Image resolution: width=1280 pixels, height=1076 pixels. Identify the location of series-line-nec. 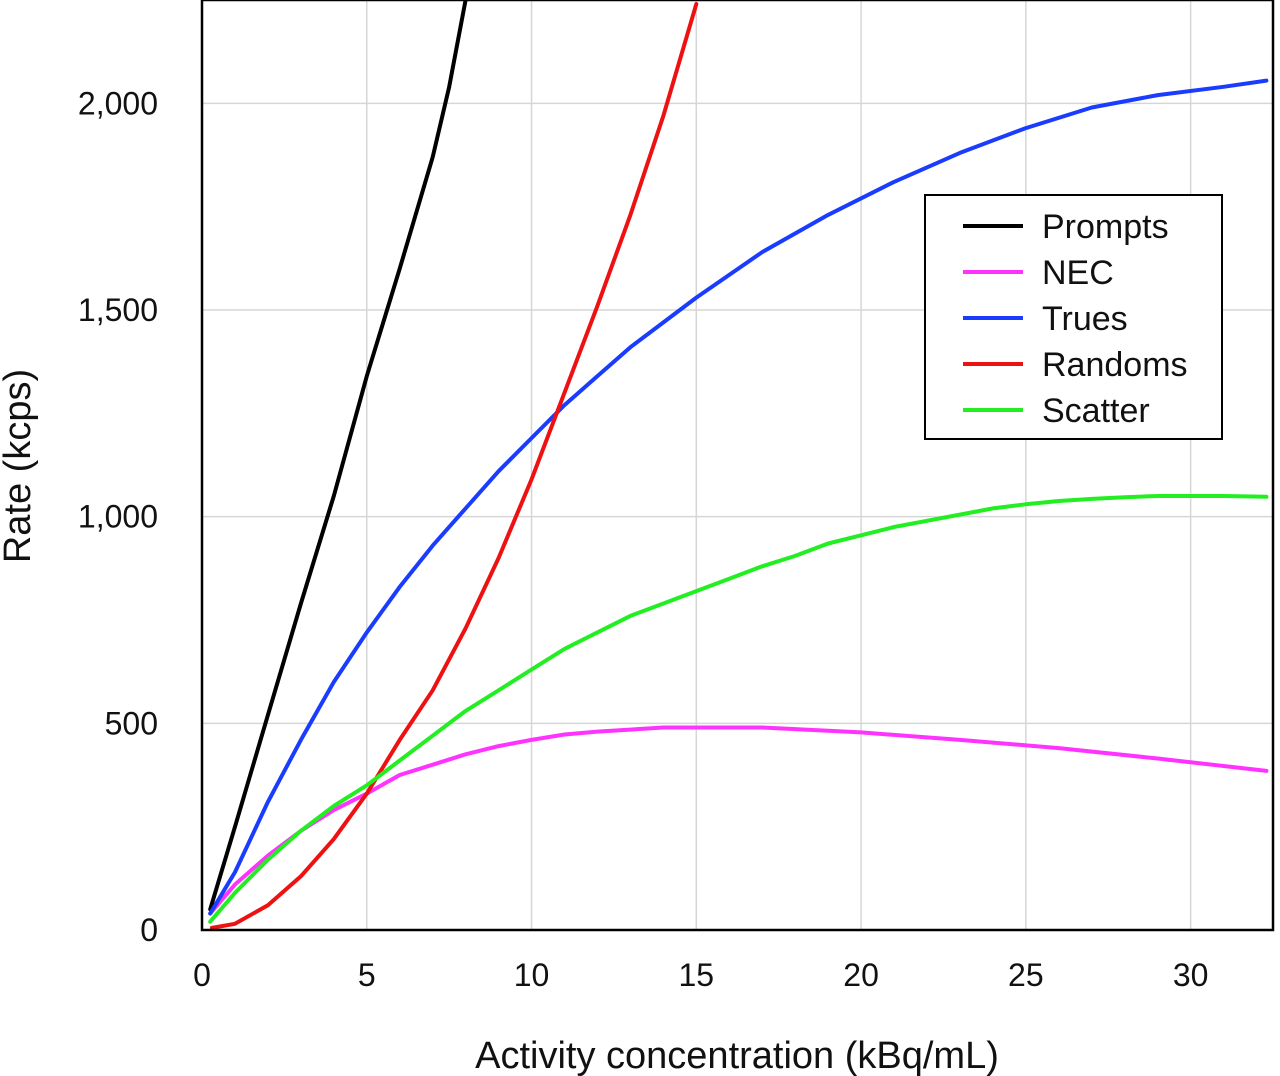
(738, 820).